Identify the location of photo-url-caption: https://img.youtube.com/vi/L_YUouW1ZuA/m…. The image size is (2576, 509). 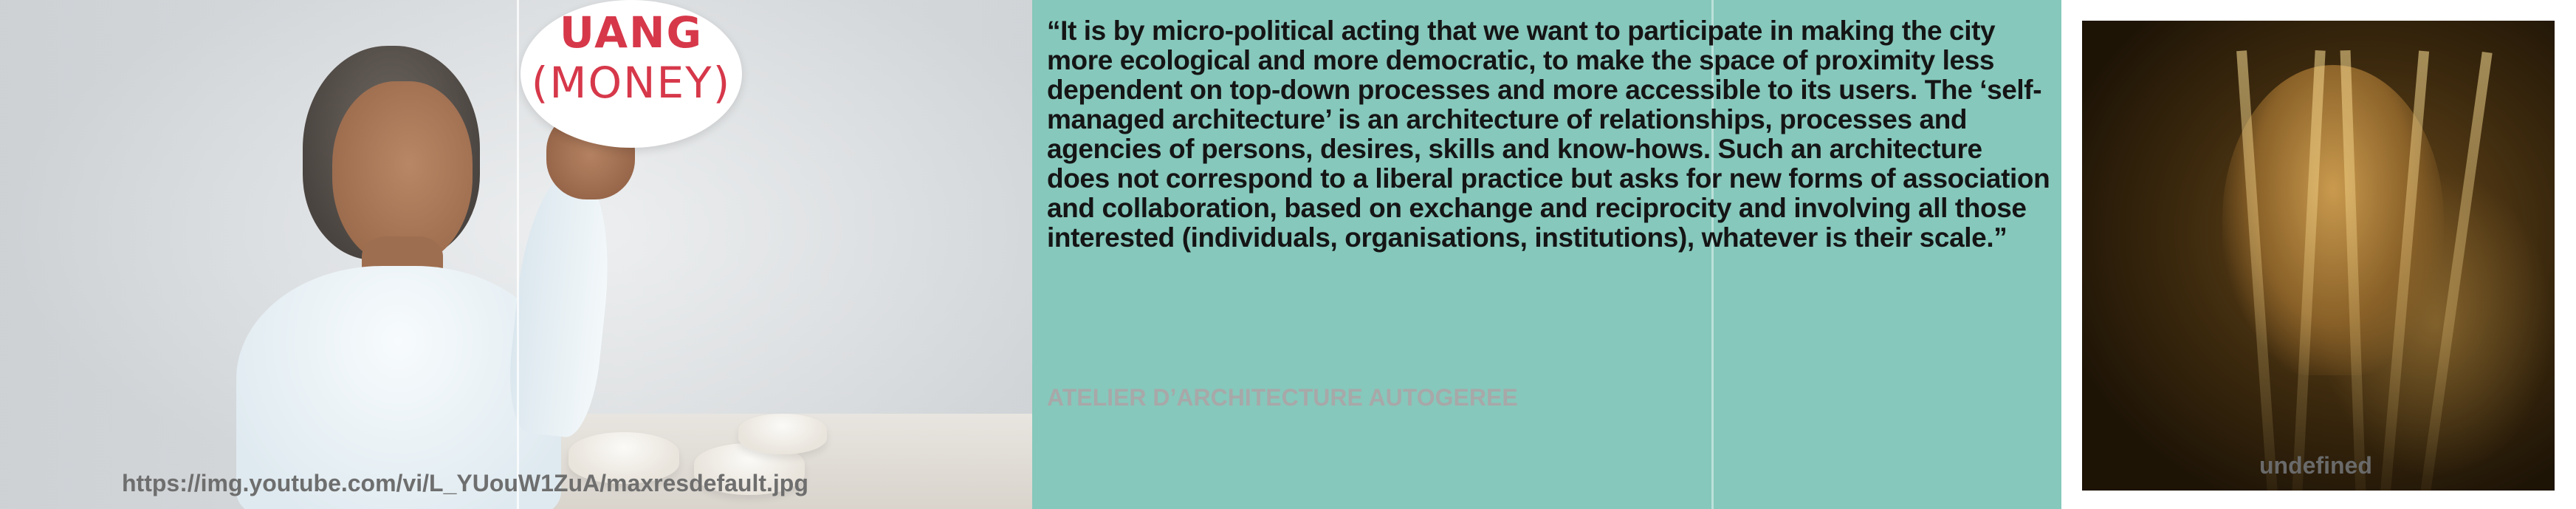
(465, 483).